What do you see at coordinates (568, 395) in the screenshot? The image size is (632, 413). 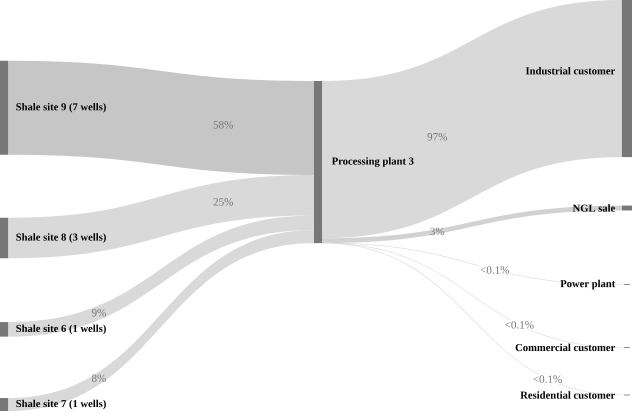 I see `category-label: Residential customer` at bounding box center [568, 395].